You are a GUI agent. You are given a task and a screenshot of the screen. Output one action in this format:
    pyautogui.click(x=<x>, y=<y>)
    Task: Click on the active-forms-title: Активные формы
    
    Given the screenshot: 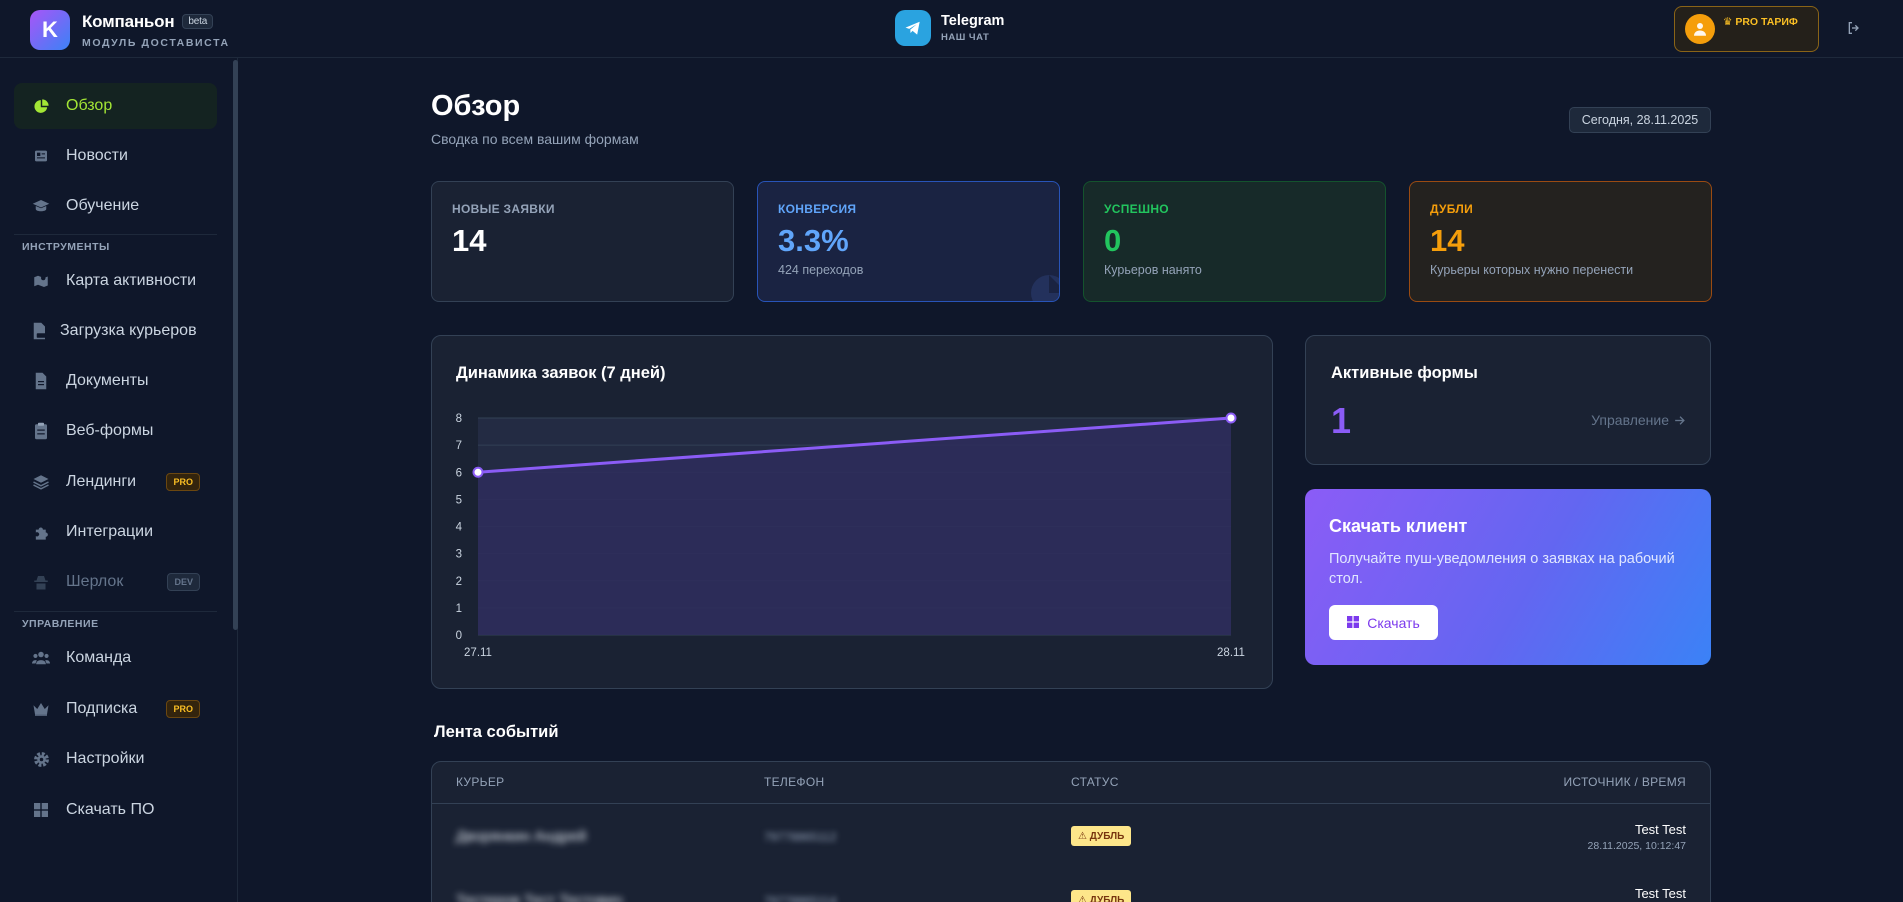 What is the action you would take?
    pyautogui.click(x=1404, y=373)
    